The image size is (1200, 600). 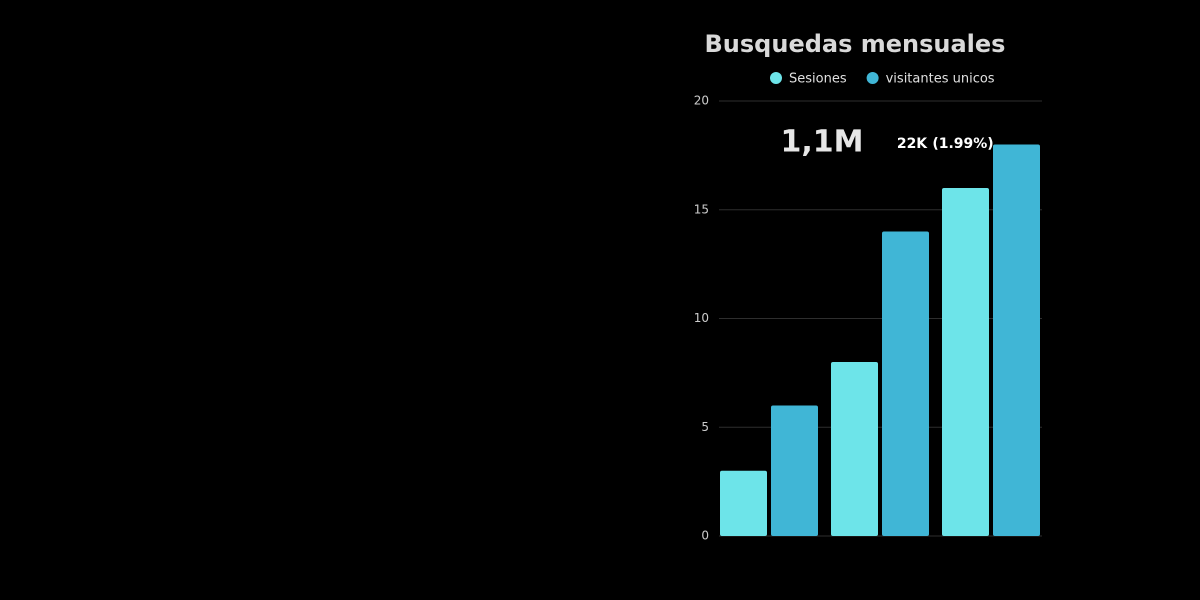 I want to click on y-tick-label: 5, so click(x=705, y=427).